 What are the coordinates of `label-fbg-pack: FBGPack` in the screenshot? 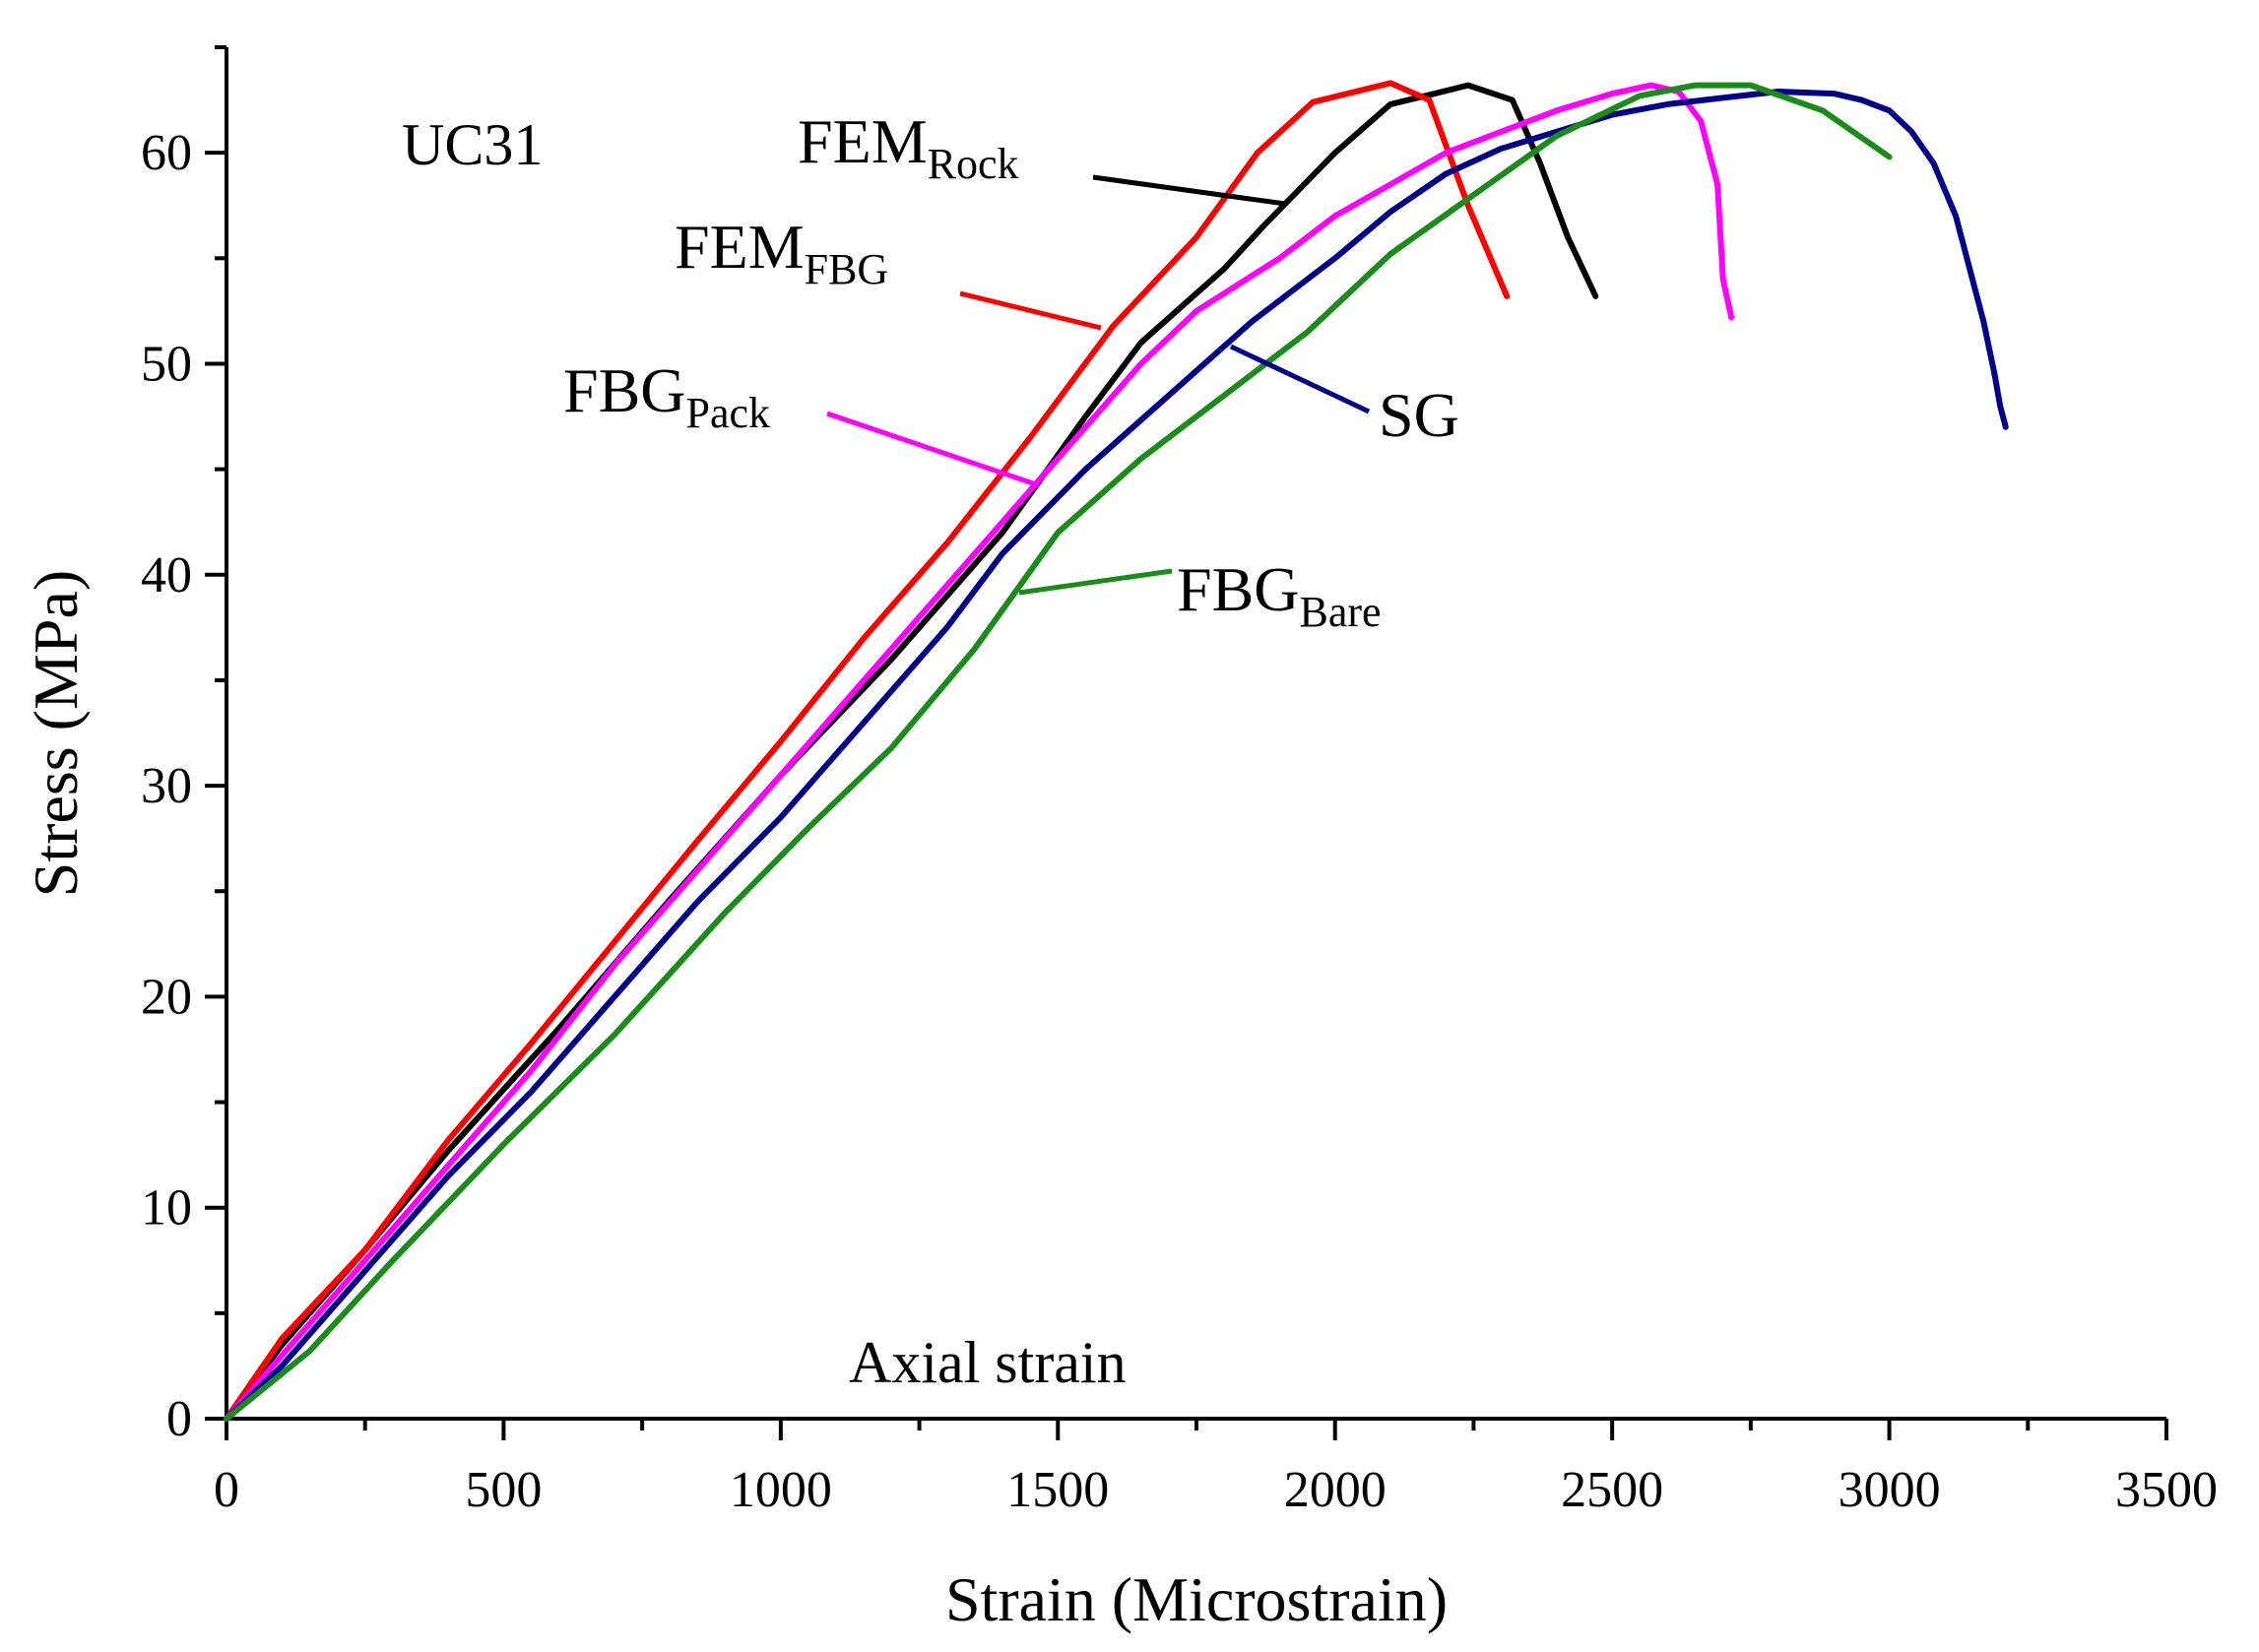 It's located at (666, 396).